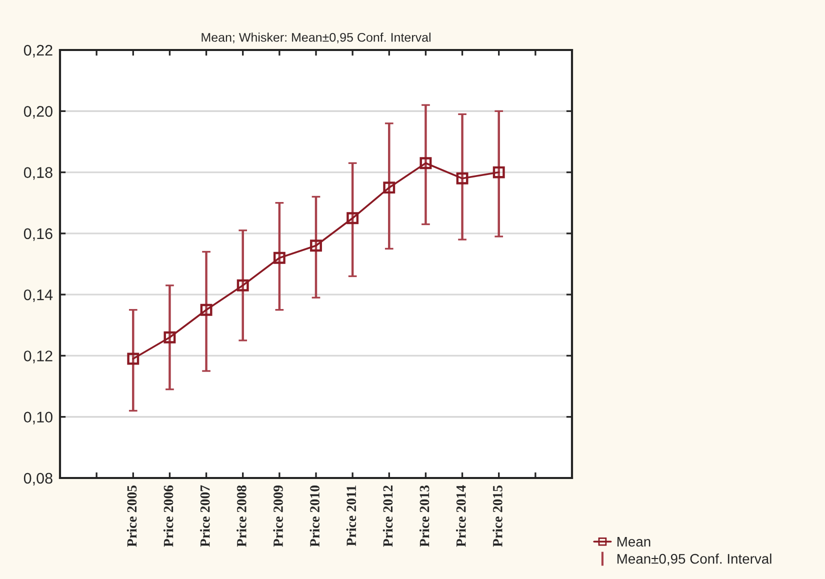  Describe the element at coordinates (497, 516) in the screenshot. I see `x-tick-label: Price 2015` at that location.